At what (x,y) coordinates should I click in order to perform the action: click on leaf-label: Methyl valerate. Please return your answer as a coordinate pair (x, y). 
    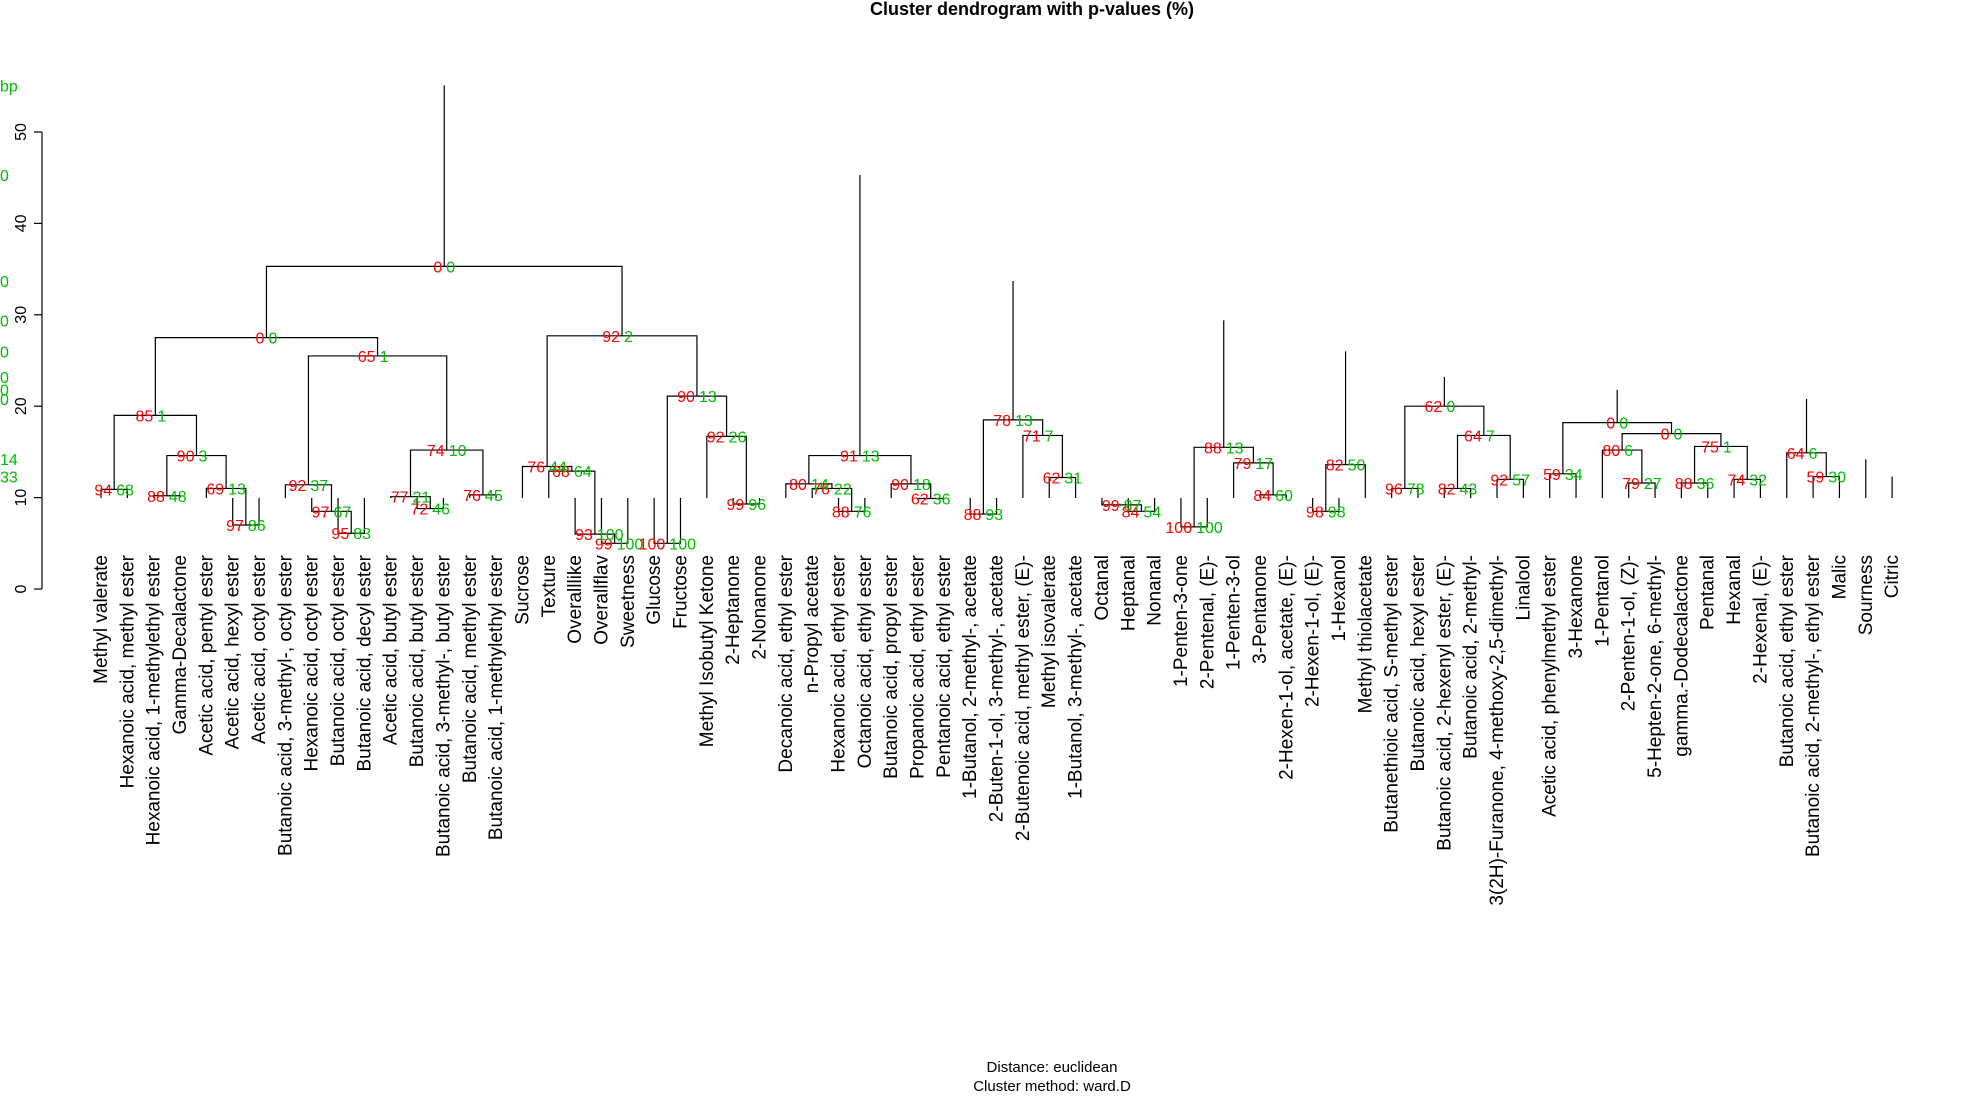
    Looking at the image, I should click on (101, 619).